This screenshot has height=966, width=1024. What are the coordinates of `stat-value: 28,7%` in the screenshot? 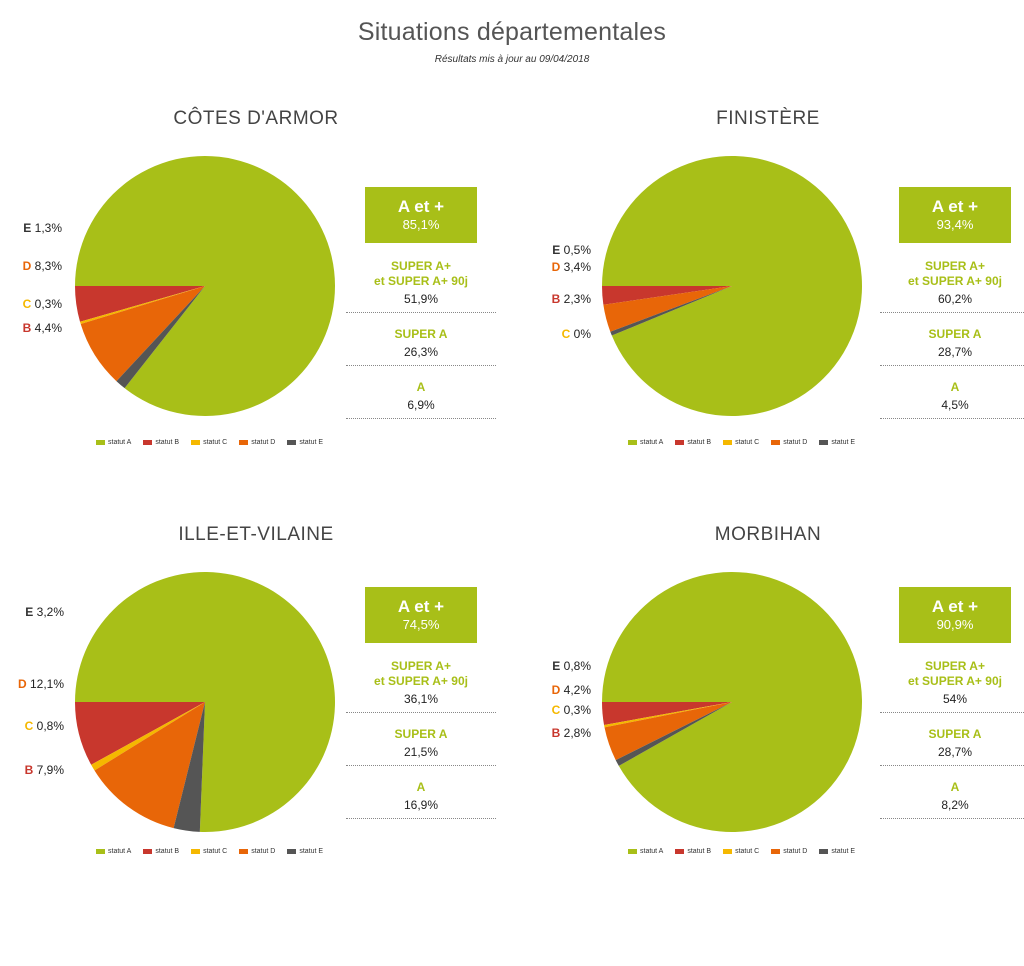 It's located at (955, 352).